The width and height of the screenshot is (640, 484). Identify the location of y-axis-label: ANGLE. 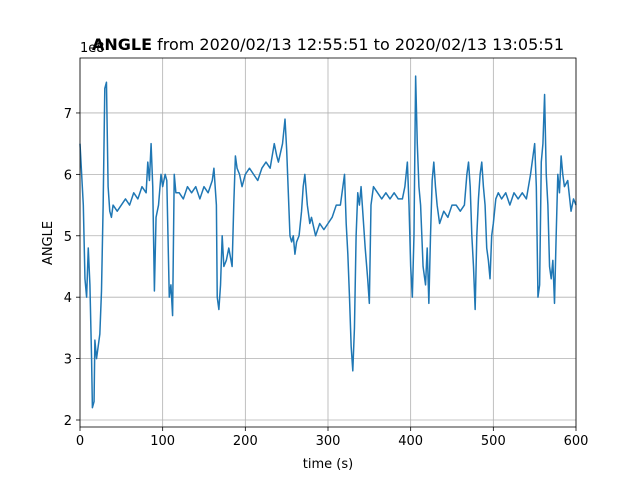
(48, 243).